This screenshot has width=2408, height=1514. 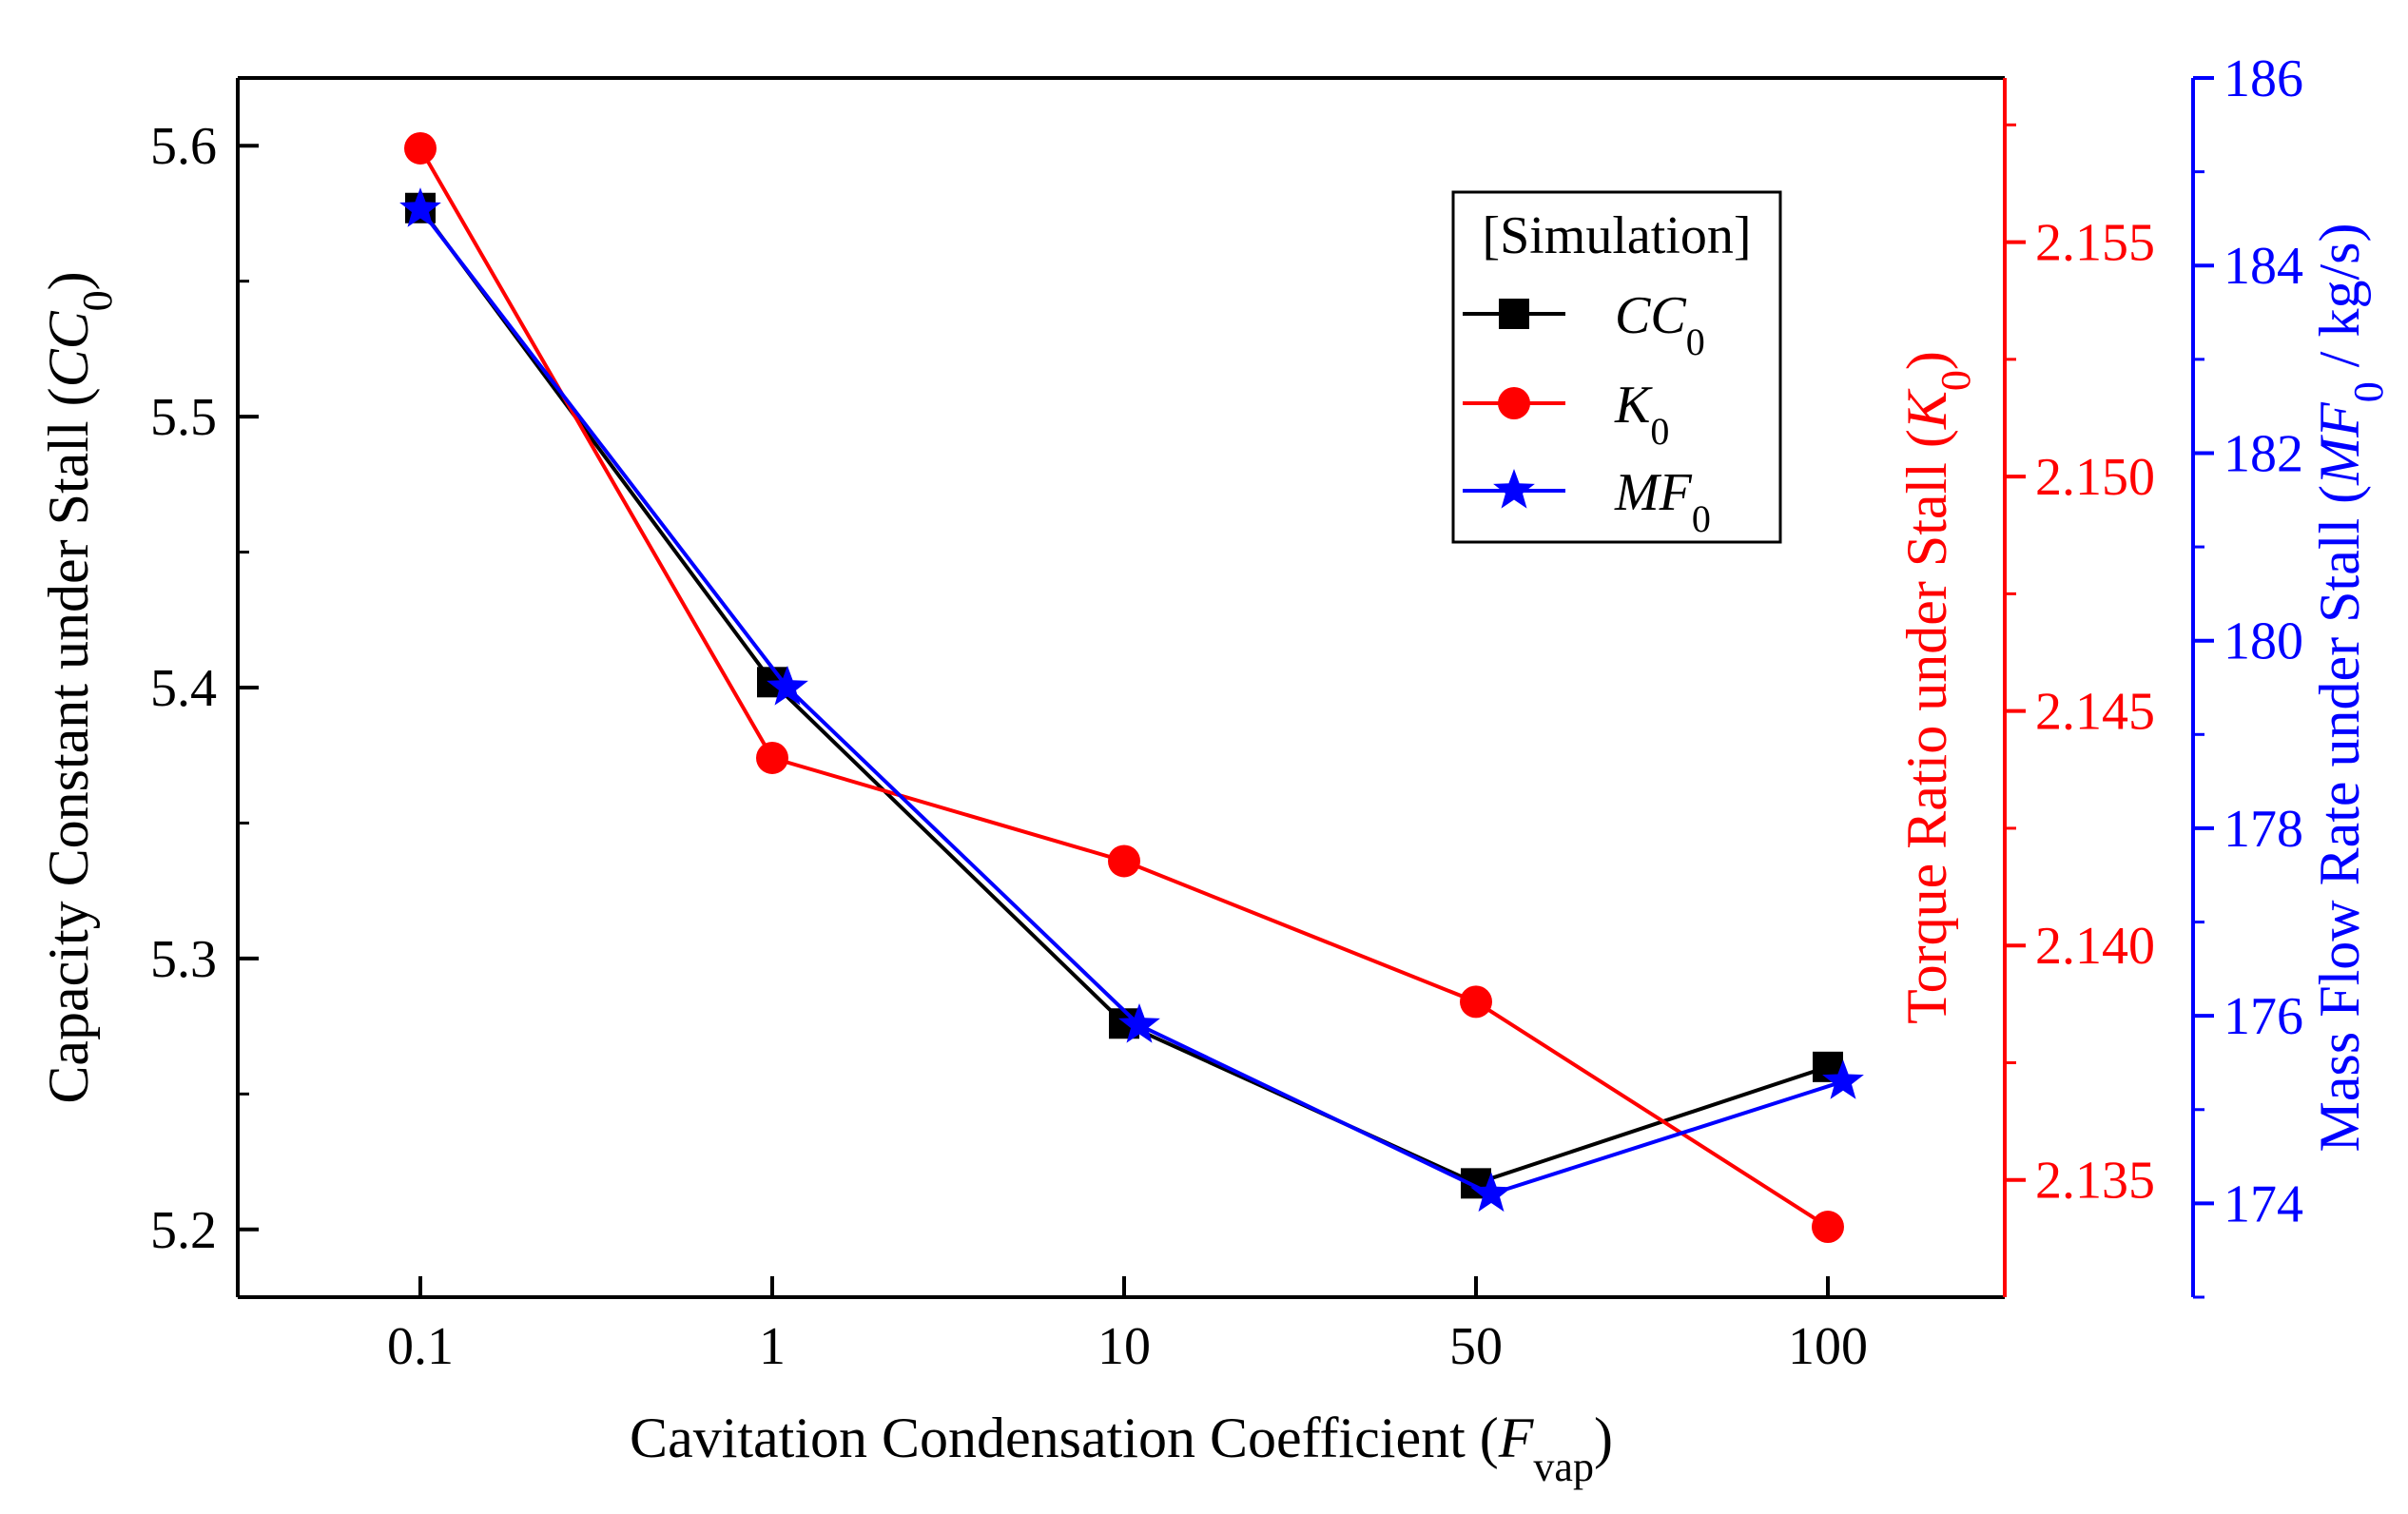 What do you see at coordinates (2263, 1203) in the screenshot?
I see `massflow-tick-label: 174` at bounding box center [2263, 1203].